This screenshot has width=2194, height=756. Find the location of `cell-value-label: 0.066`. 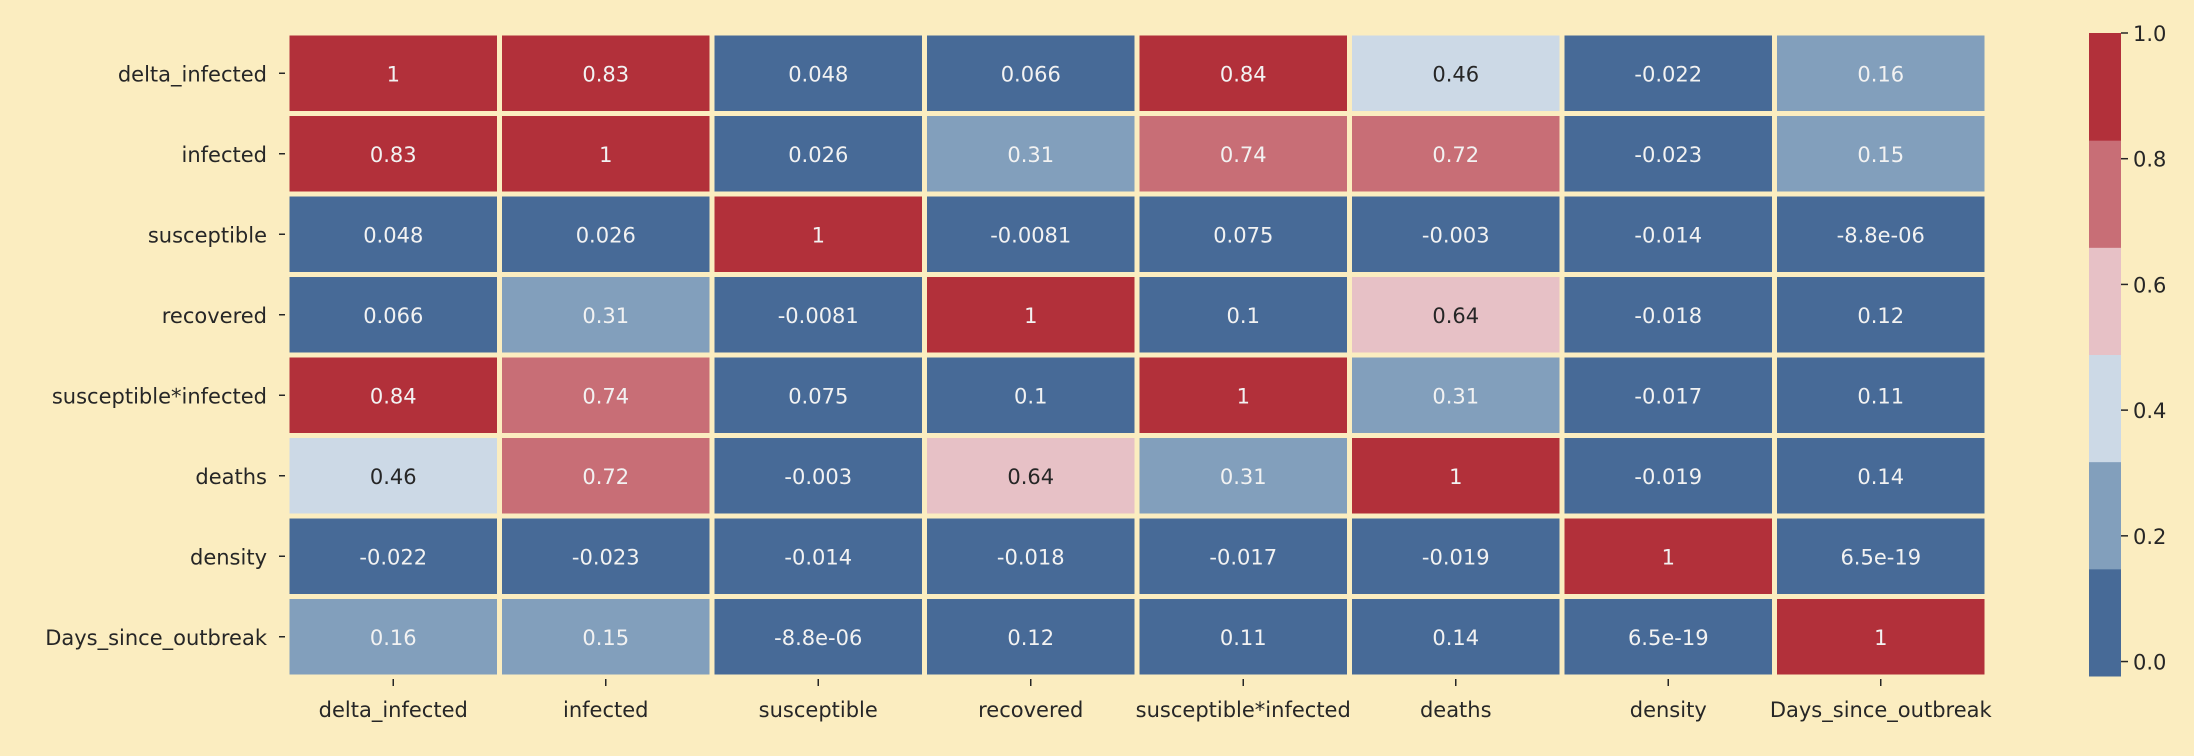

cell-value-label: 0.066 is located at coordinates (393, 316).